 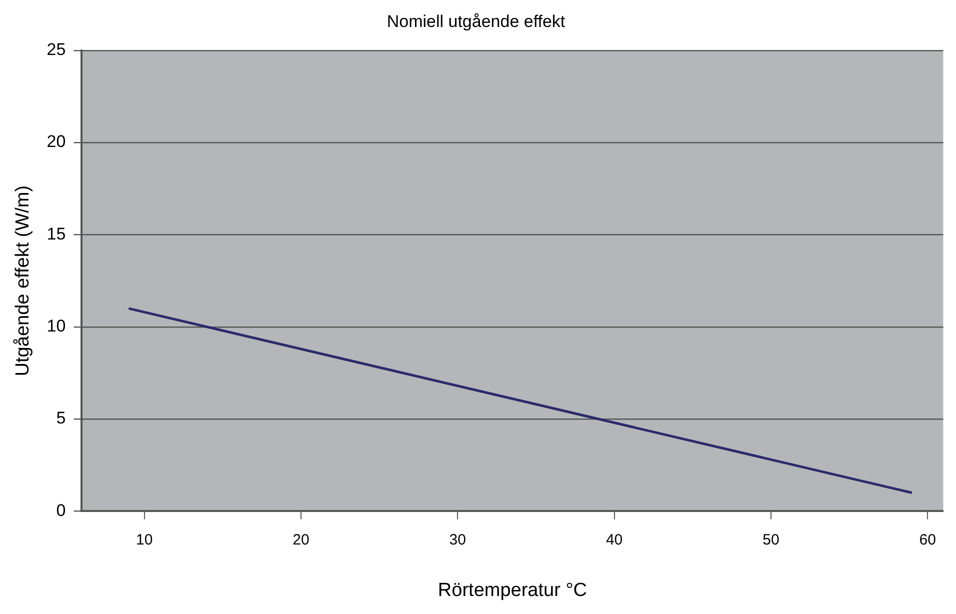 What do you see at coordinates (301, 539) in the screenshot?
I see `x-tick-label: 20` at bounding box center [301, 539].